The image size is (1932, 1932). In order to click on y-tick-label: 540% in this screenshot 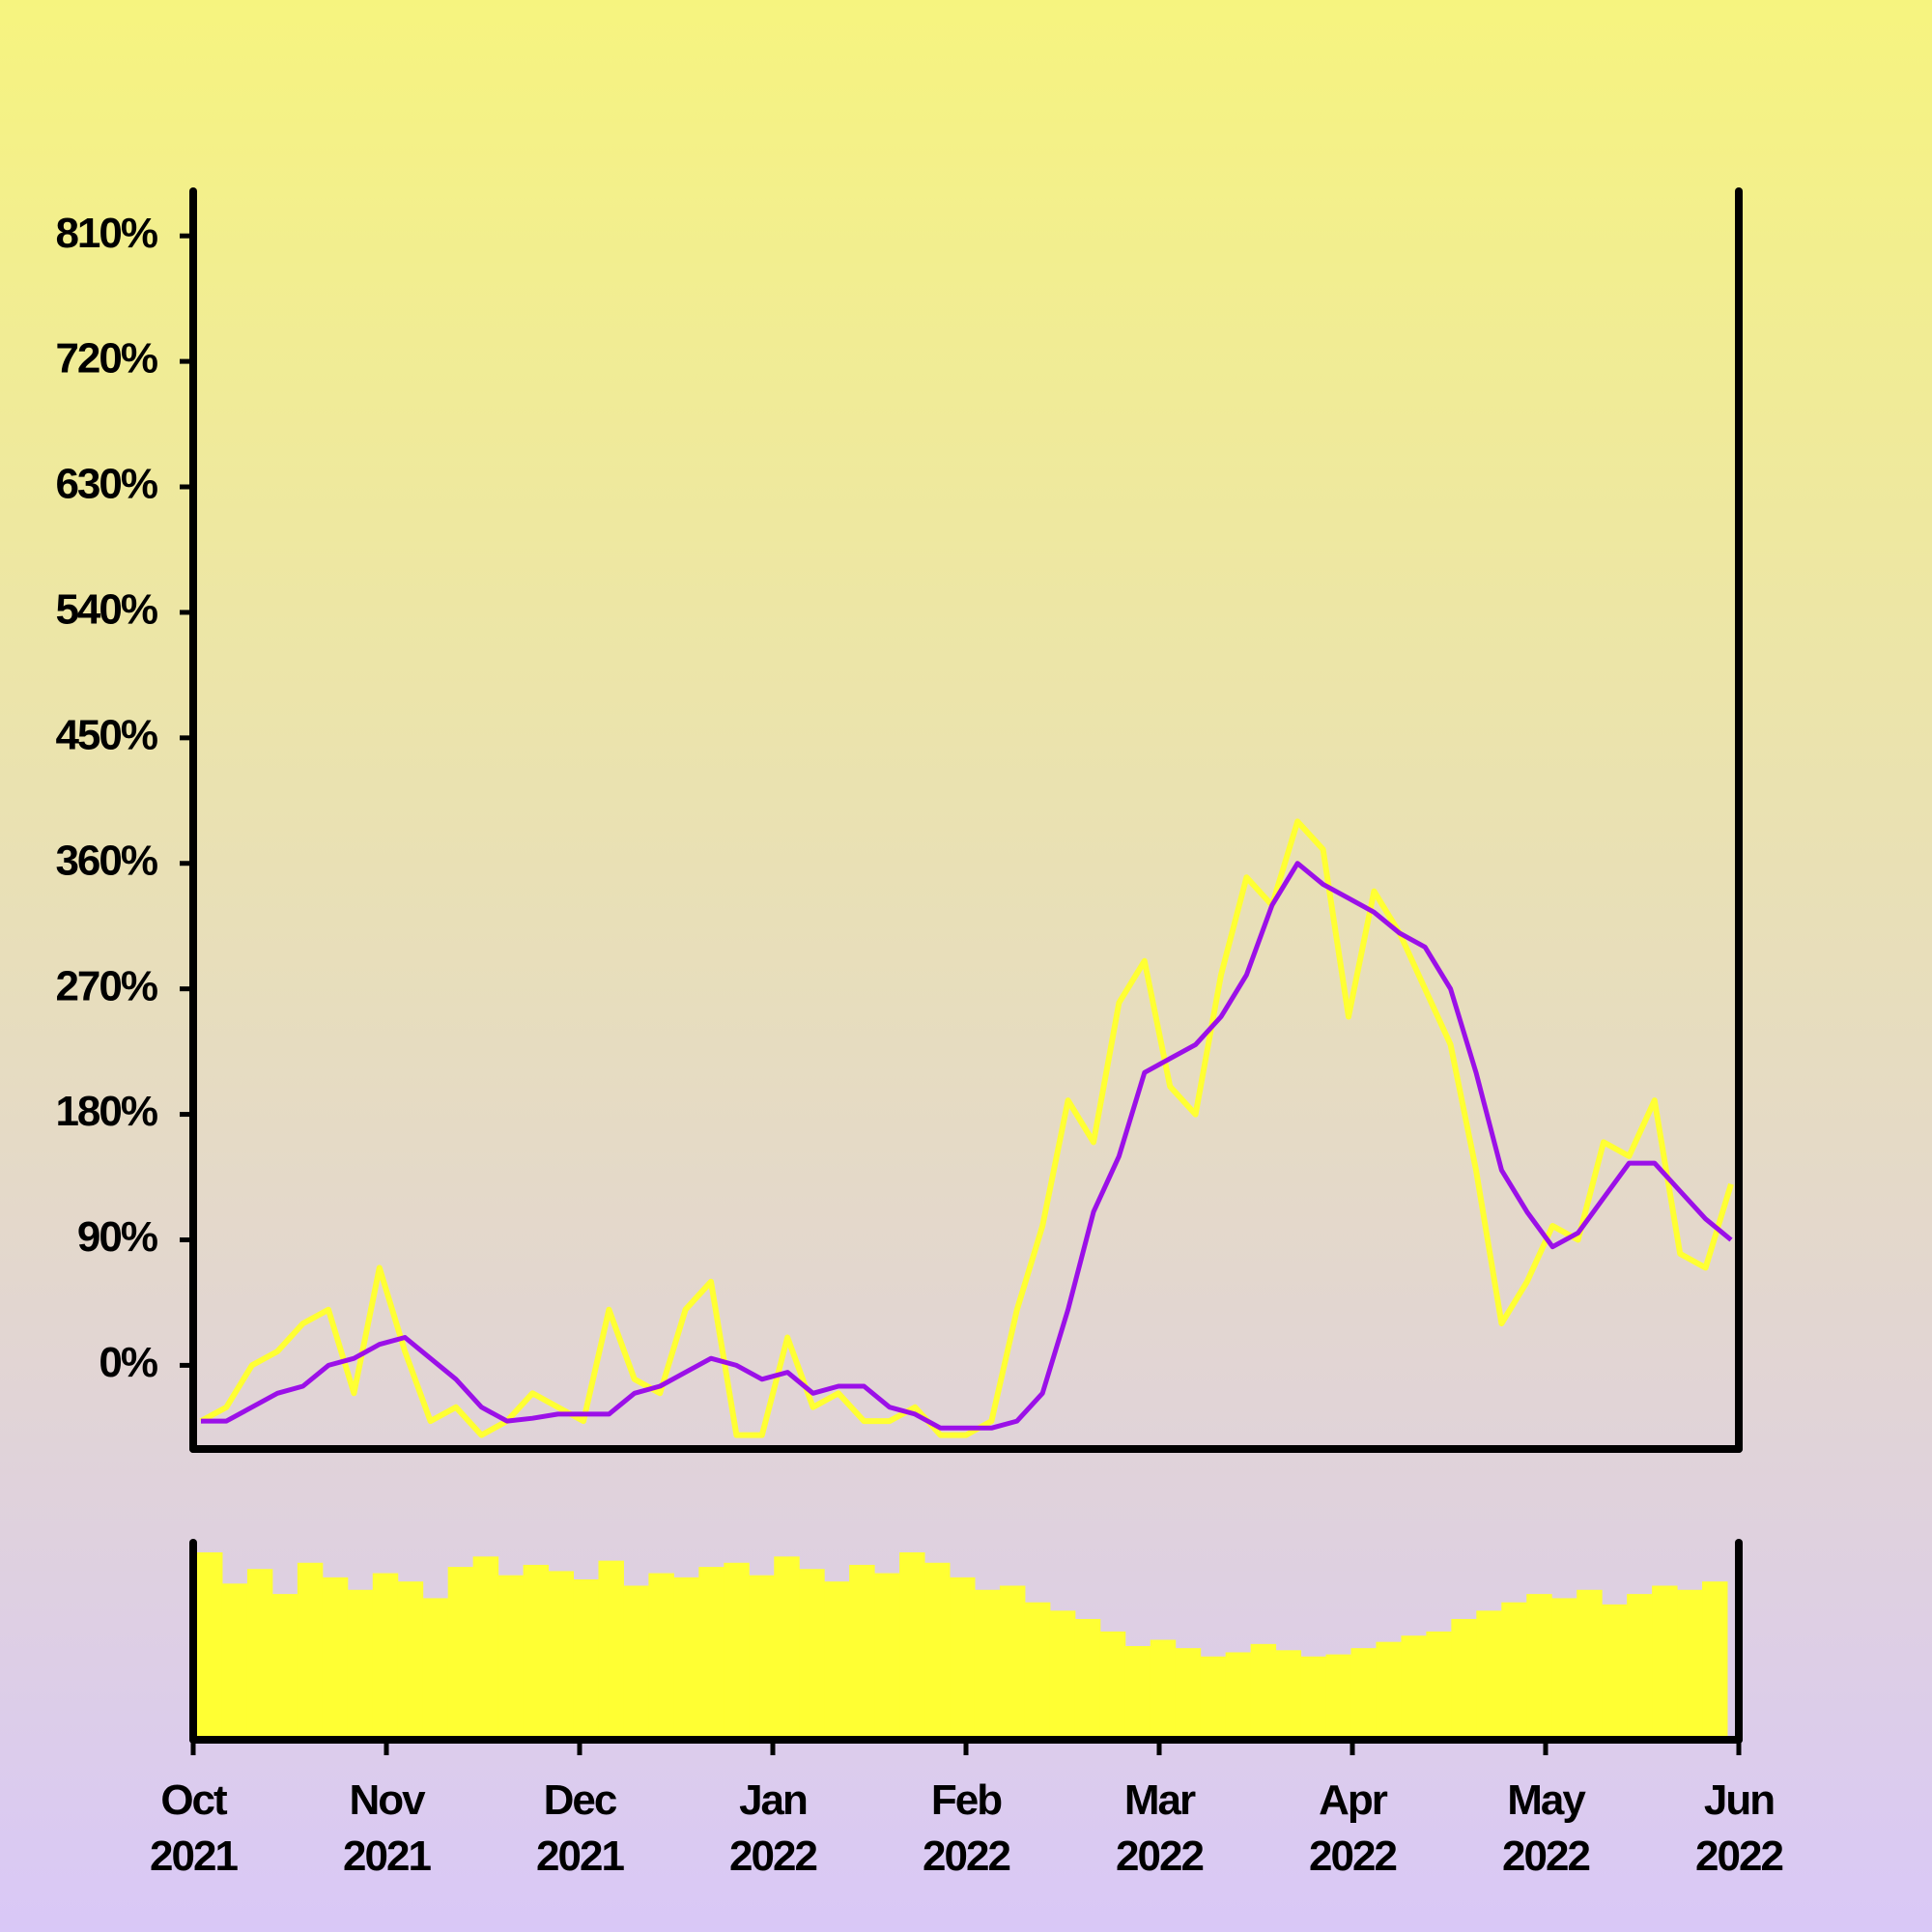, I will do `click(105, 610)`.